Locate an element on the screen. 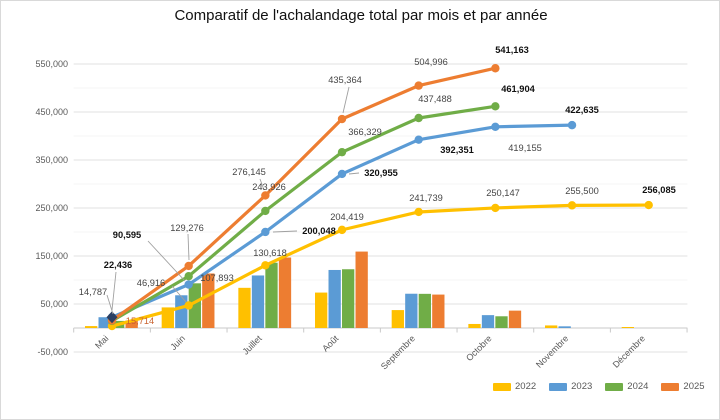 The height and width of the screenshot is (420, 720). point-2023-juillet is located at coordinates (265, 232).